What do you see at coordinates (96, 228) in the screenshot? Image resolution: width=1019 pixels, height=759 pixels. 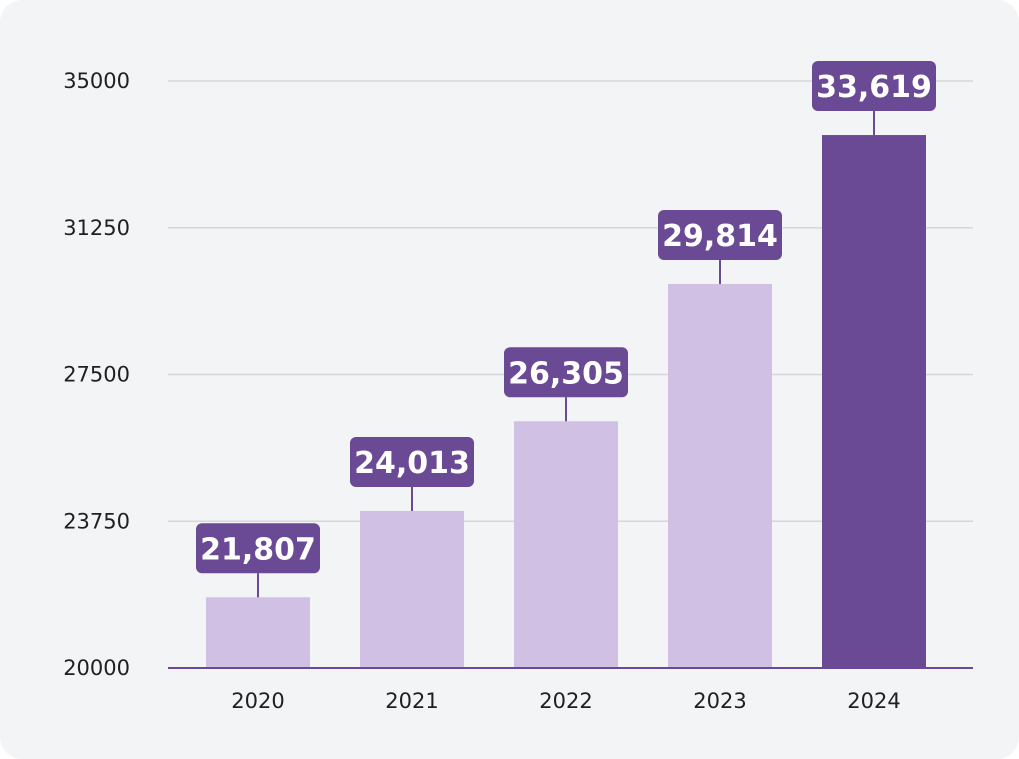 I see `y-tick-label: 31250` at bounding box center [96, 228].